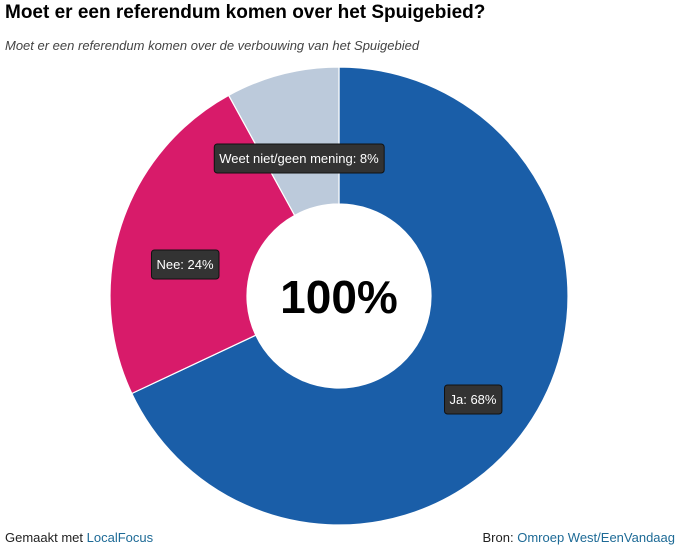  I want to click on footer-made-with: Gemaakt met LocalFocus, so click(79, 537).